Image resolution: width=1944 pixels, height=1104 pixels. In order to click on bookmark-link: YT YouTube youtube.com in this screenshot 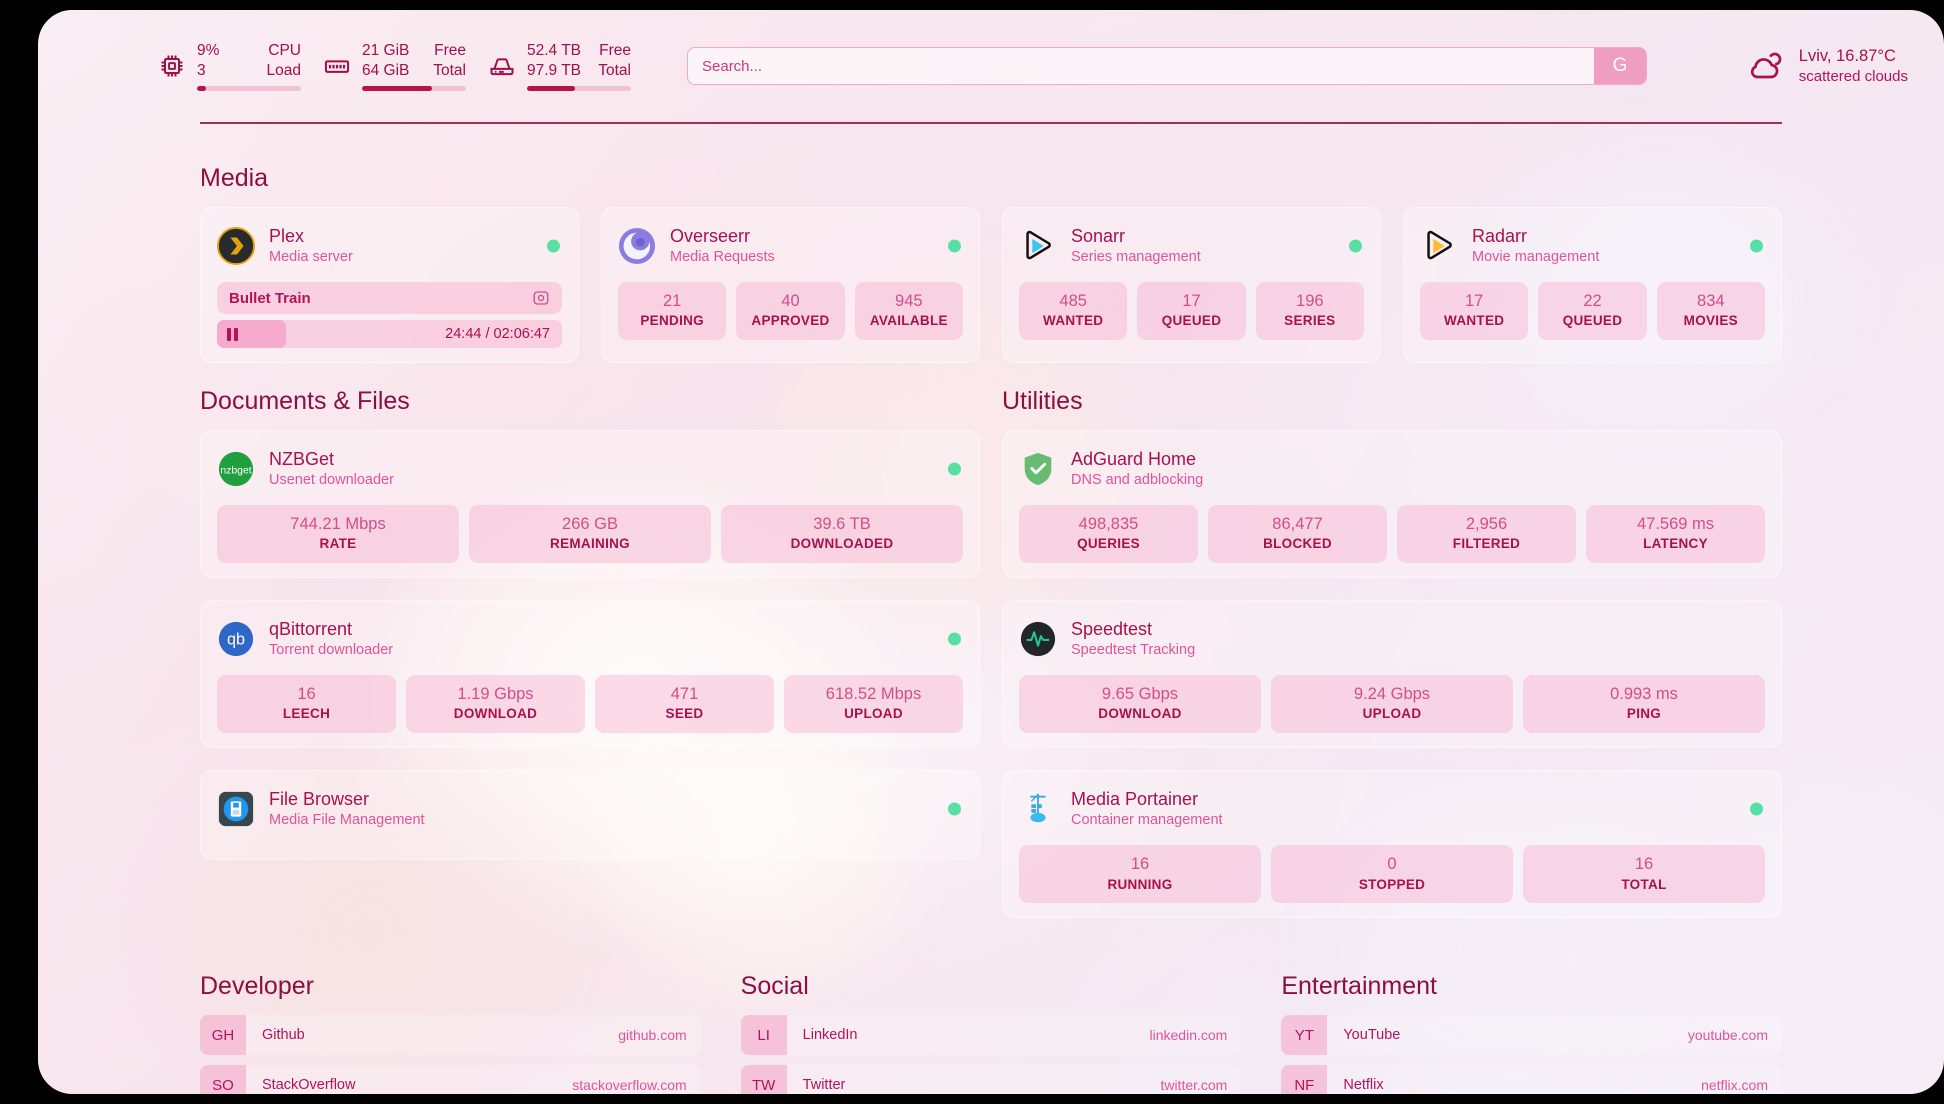, I will do `click(1532, 1035)`.